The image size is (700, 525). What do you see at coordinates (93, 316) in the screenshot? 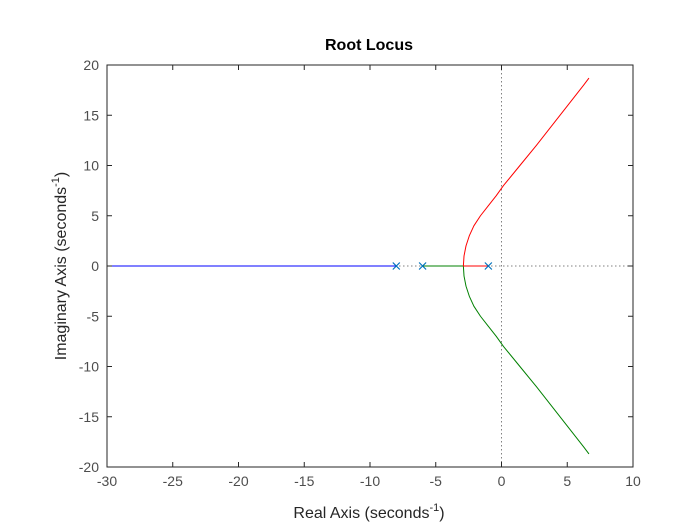
I see `y-tick-label: -5` at bounding box center [93, 316].